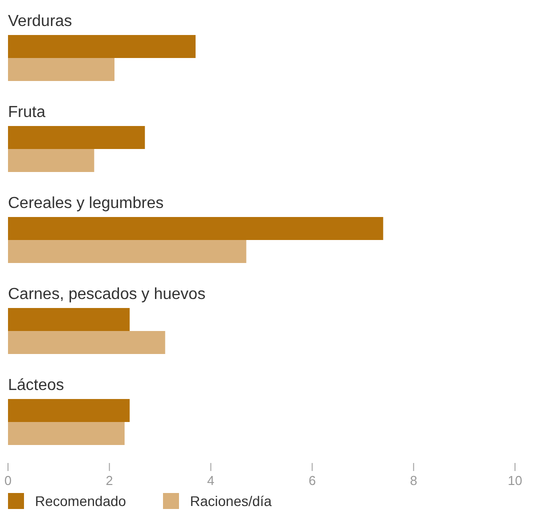  What do you see at coordinates (414, 480) in the screenshot?
I see `x-tick-label: 8` at bounding box center [414, 480].